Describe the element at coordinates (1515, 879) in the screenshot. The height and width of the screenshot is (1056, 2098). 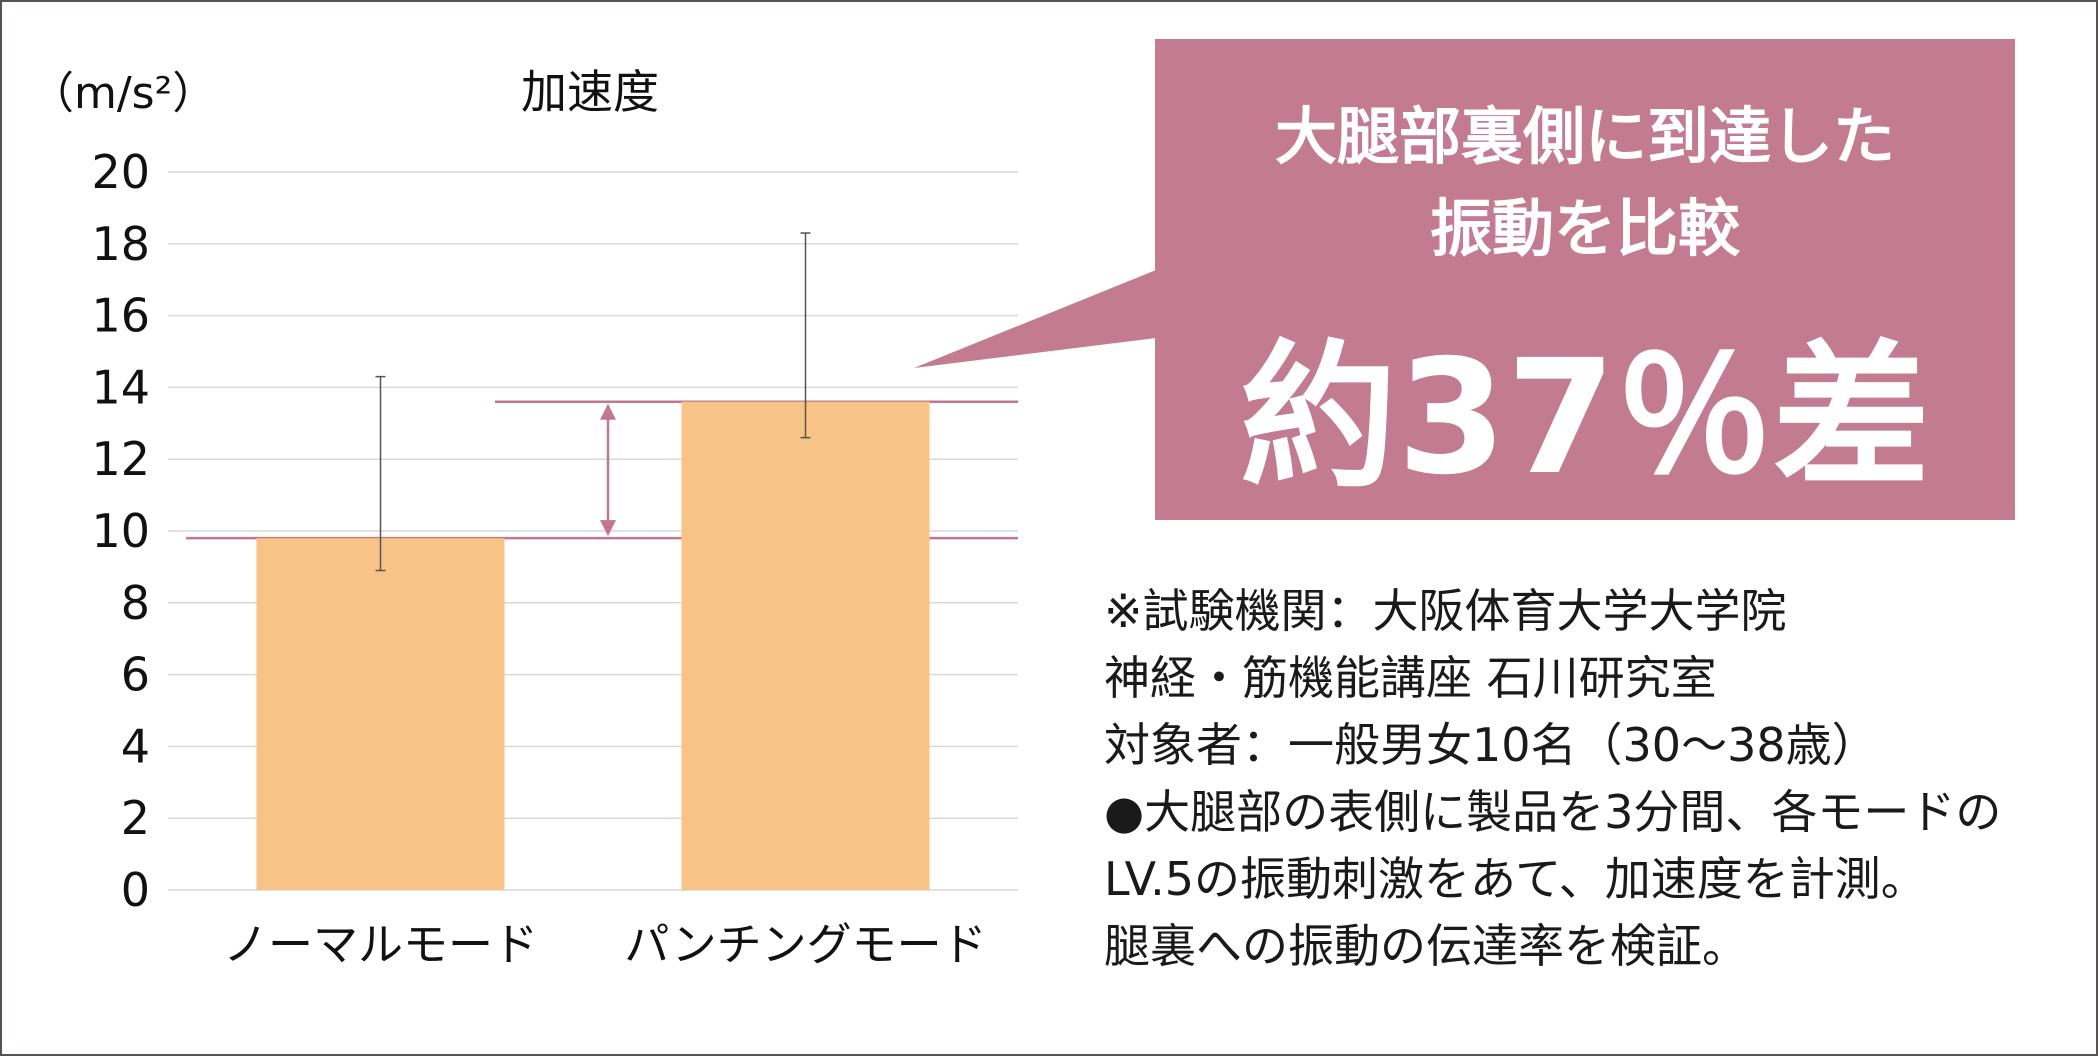
I see `note-line: LV.5の振動刺激をあて、加速度を計測。` at that location.